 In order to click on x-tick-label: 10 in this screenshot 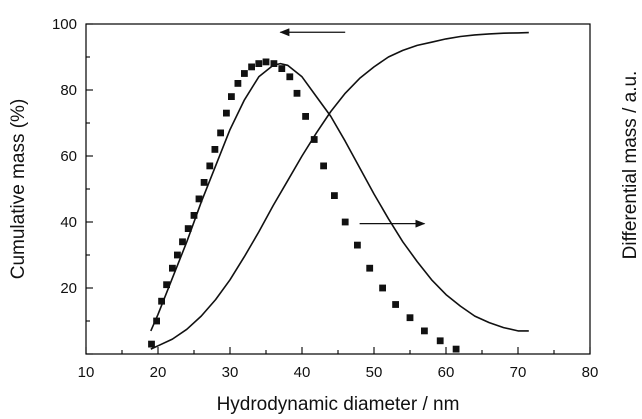, I will do `click(86, 372)`.